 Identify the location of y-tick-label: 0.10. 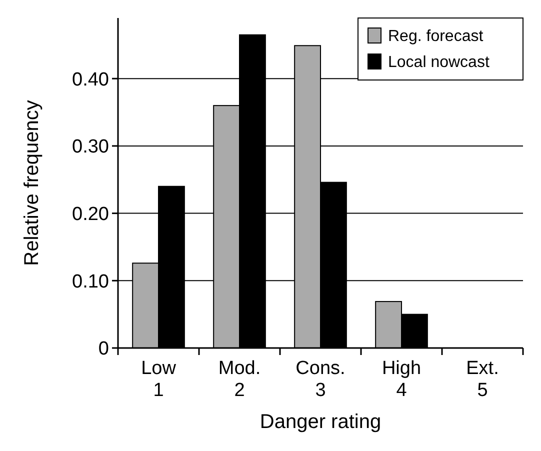
(90, 281).